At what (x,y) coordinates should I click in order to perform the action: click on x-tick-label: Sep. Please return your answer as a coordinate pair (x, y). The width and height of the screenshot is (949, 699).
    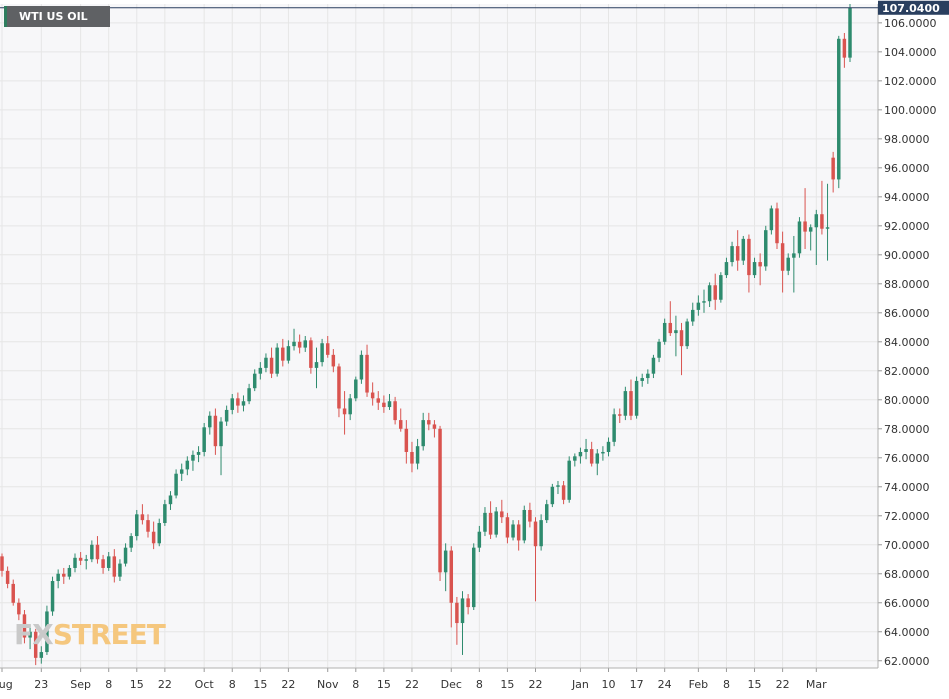
    Looking at the image, I should click on (80, 684).